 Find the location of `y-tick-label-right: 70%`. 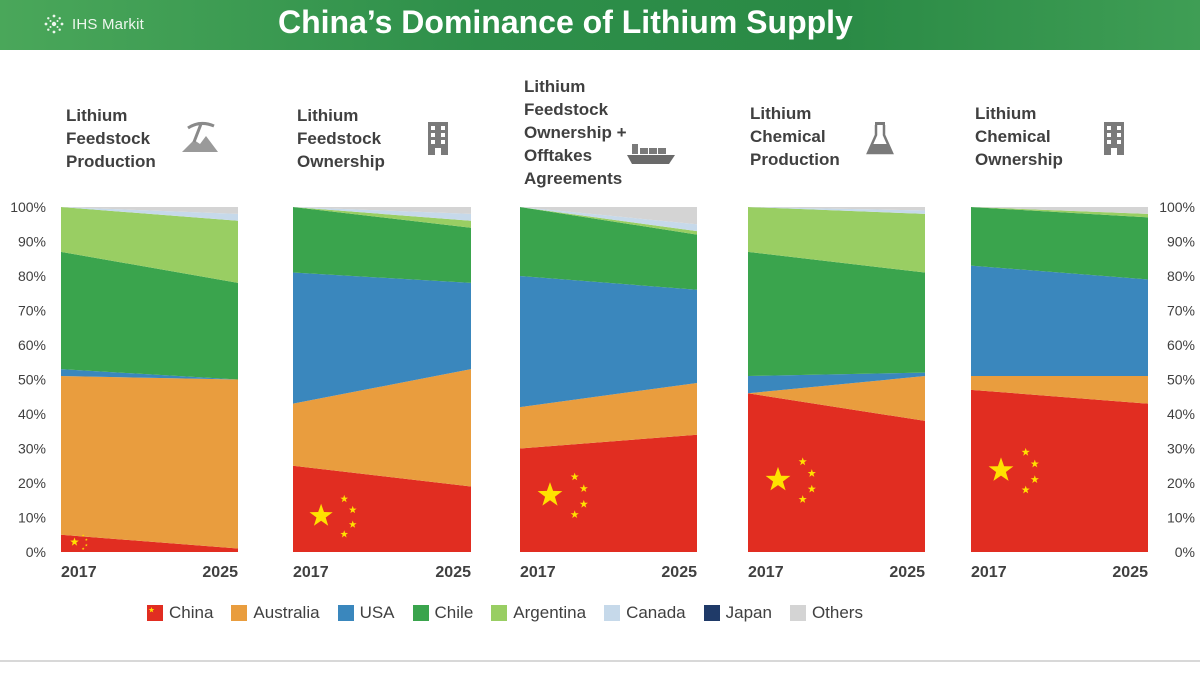

y-tick-label-right: 70% is located at coordinates (1181, 311).